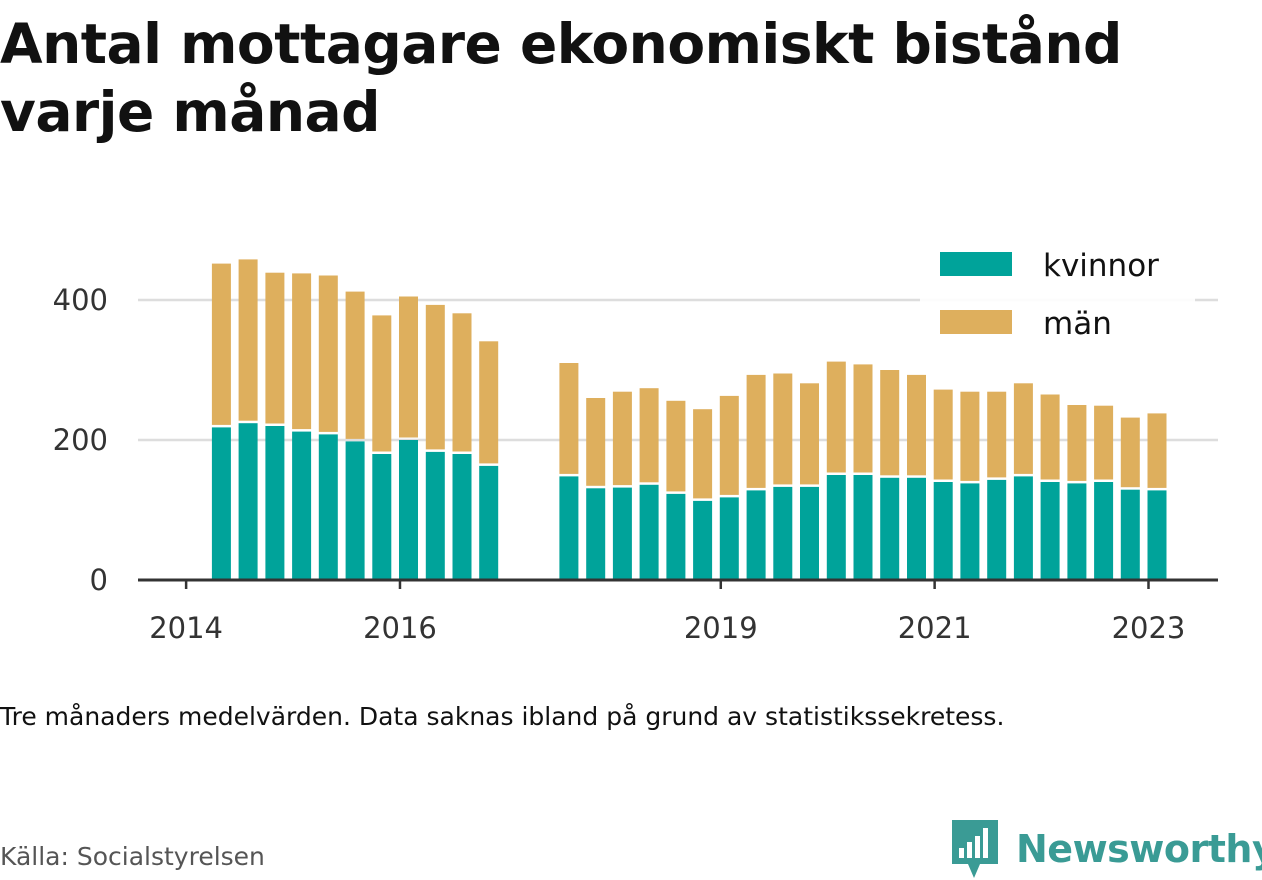 The height and width of the screenshot is (880, 1262). I want to click on source-credit: Källa: Socialstyrelsen, so click(132, 856).